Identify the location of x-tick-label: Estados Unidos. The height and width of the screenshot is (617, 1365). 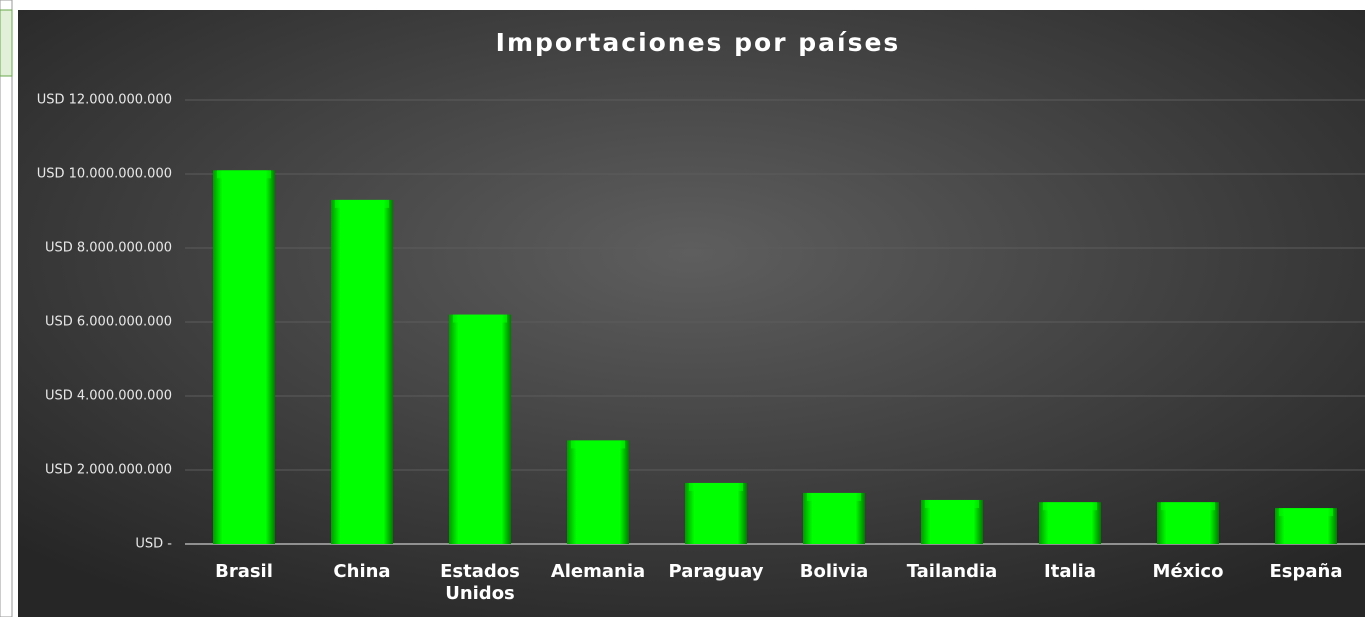
(480, 582).